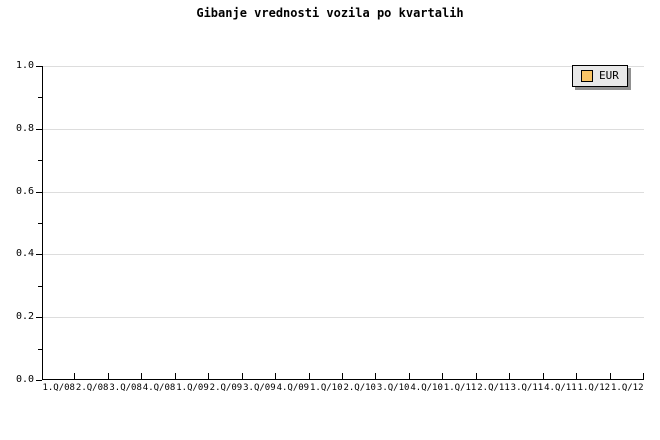  I want to click on y-tick-label: 0.4, so click(24, 253).